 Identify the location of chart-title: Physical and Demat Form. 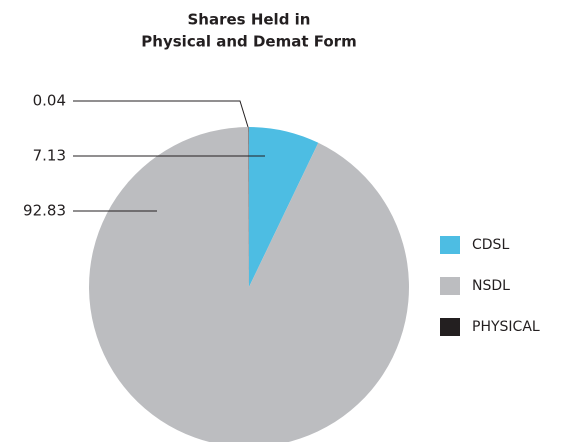
(248, 42).